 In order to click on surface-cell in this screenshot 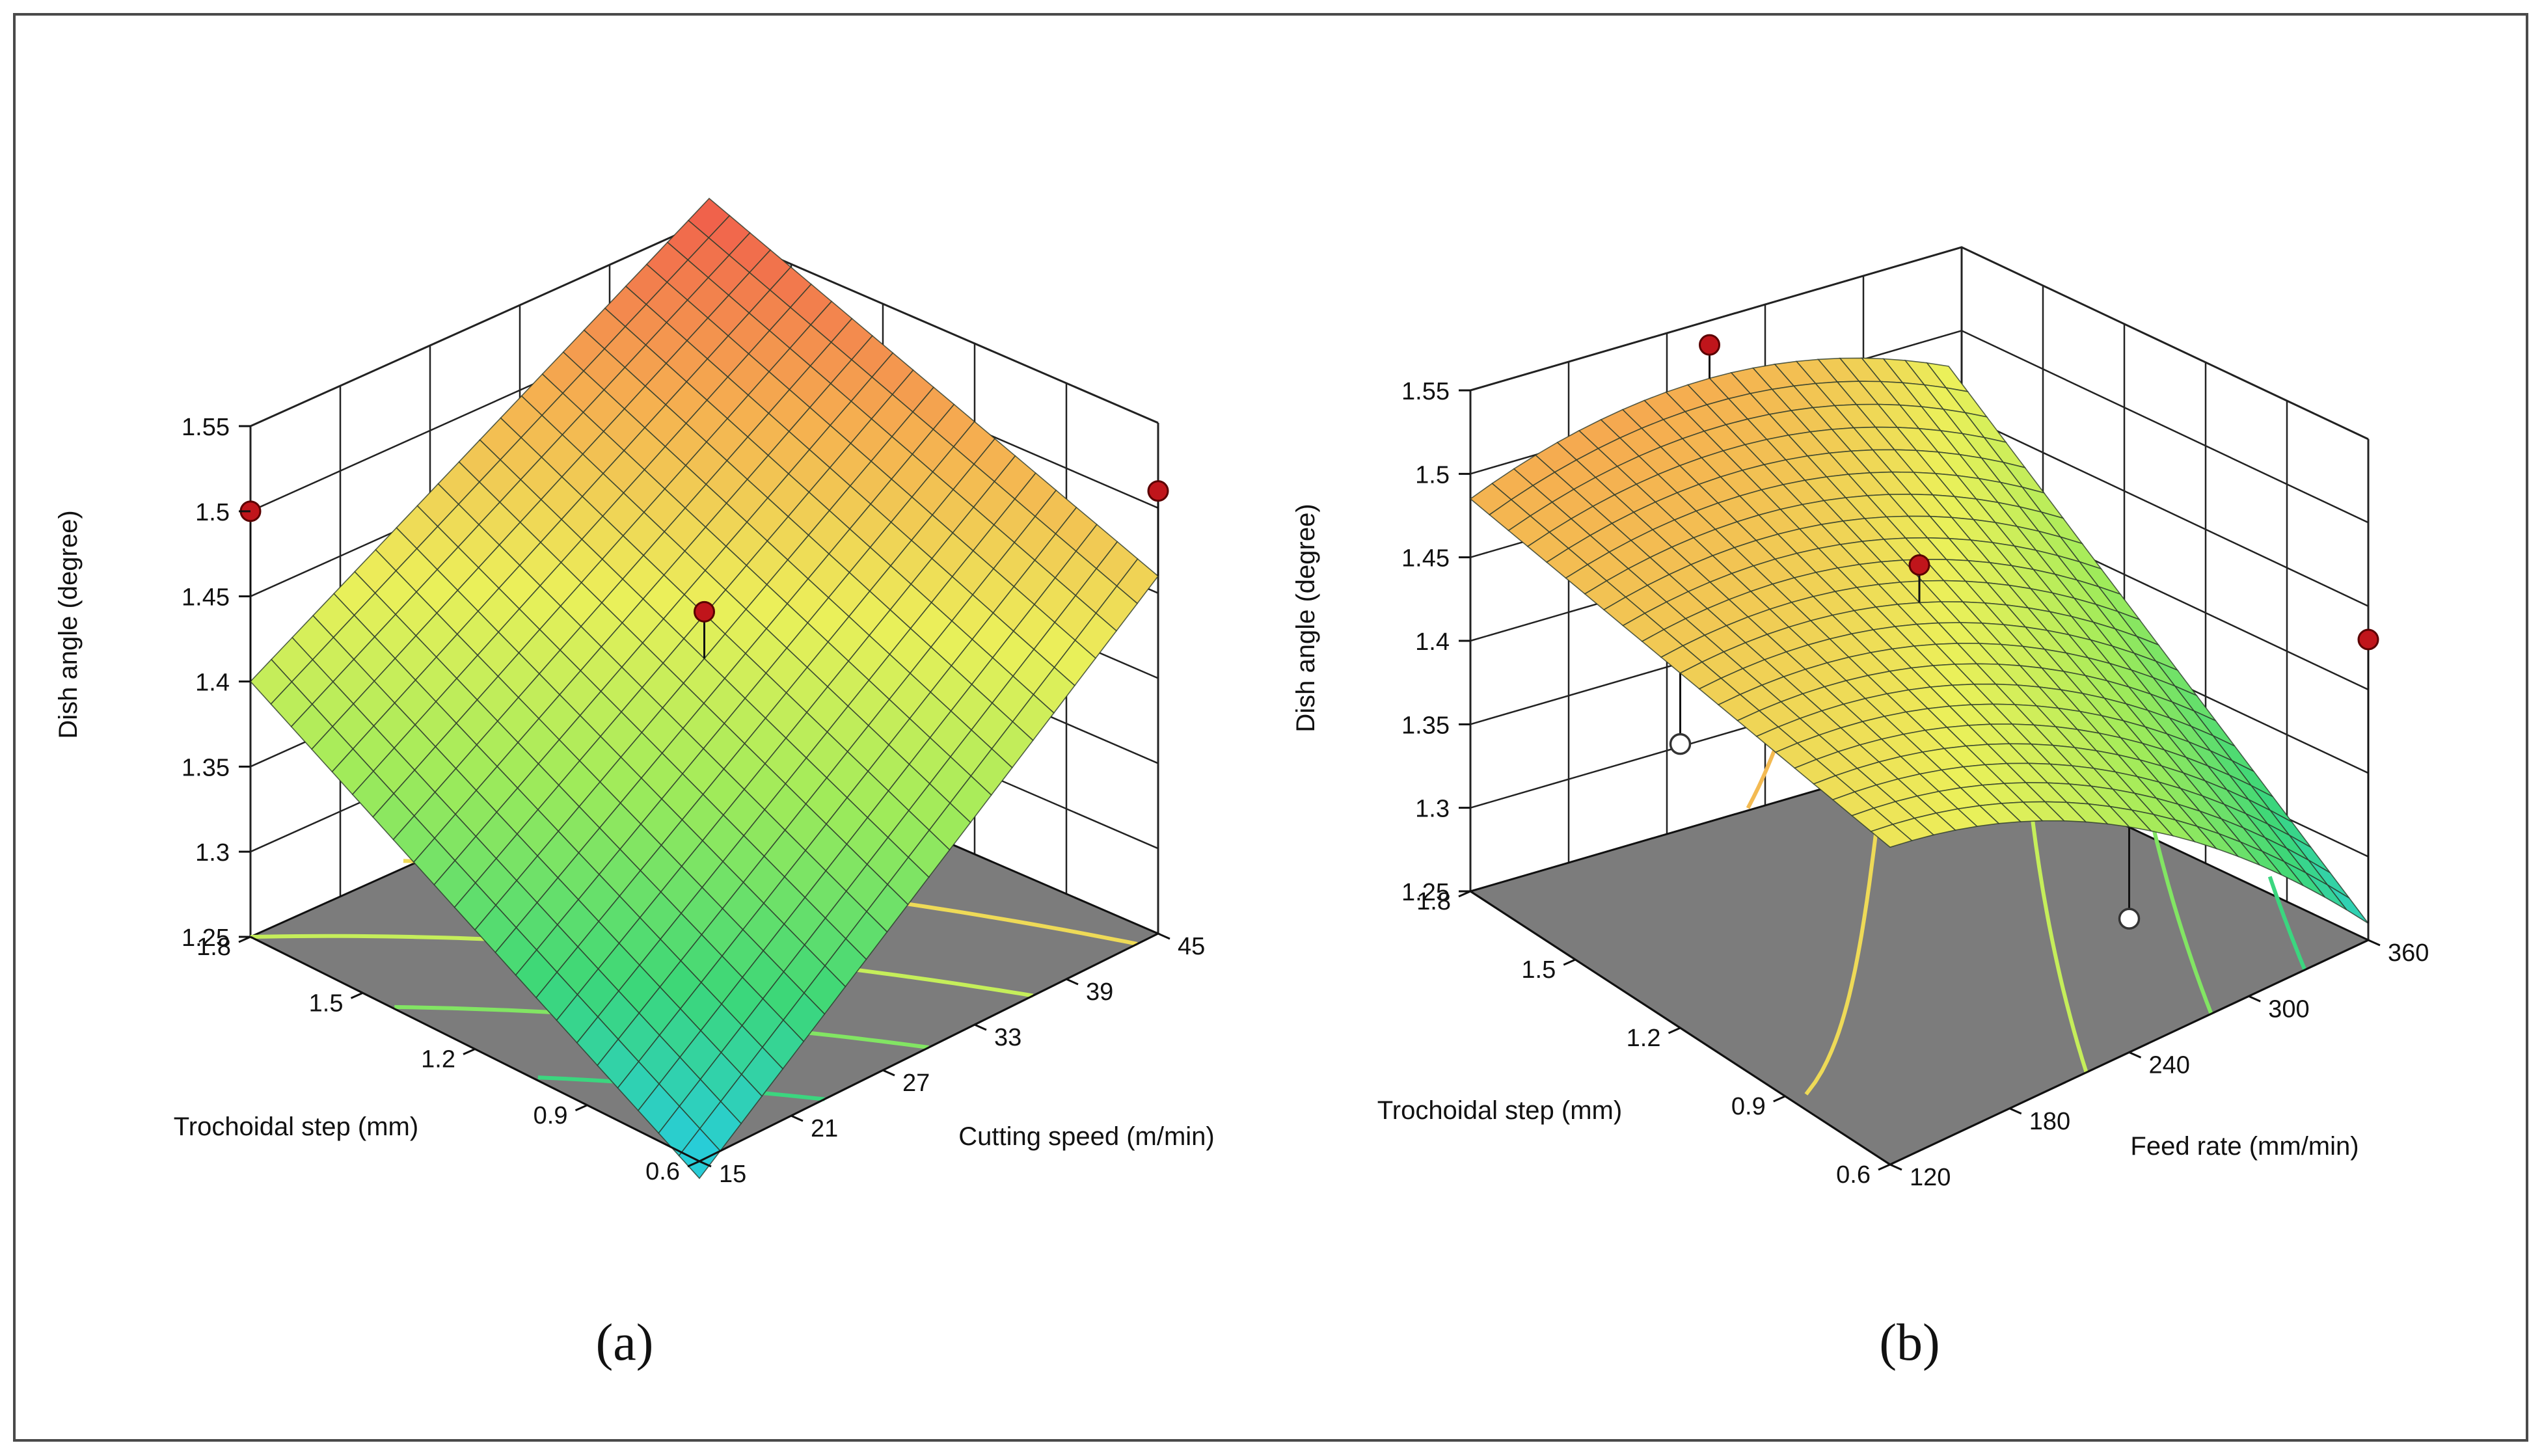, I will do `click(1891, 836)`.